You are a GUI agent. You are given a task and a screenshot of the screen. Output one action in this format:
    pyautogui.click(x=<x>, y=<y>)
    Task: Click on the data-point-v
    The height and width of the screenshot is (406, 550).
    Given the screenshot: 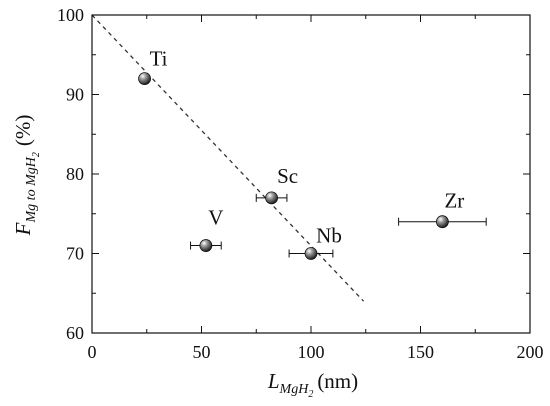 What is the action you would take?
    pyautogui.click(x=206, y=245)
    